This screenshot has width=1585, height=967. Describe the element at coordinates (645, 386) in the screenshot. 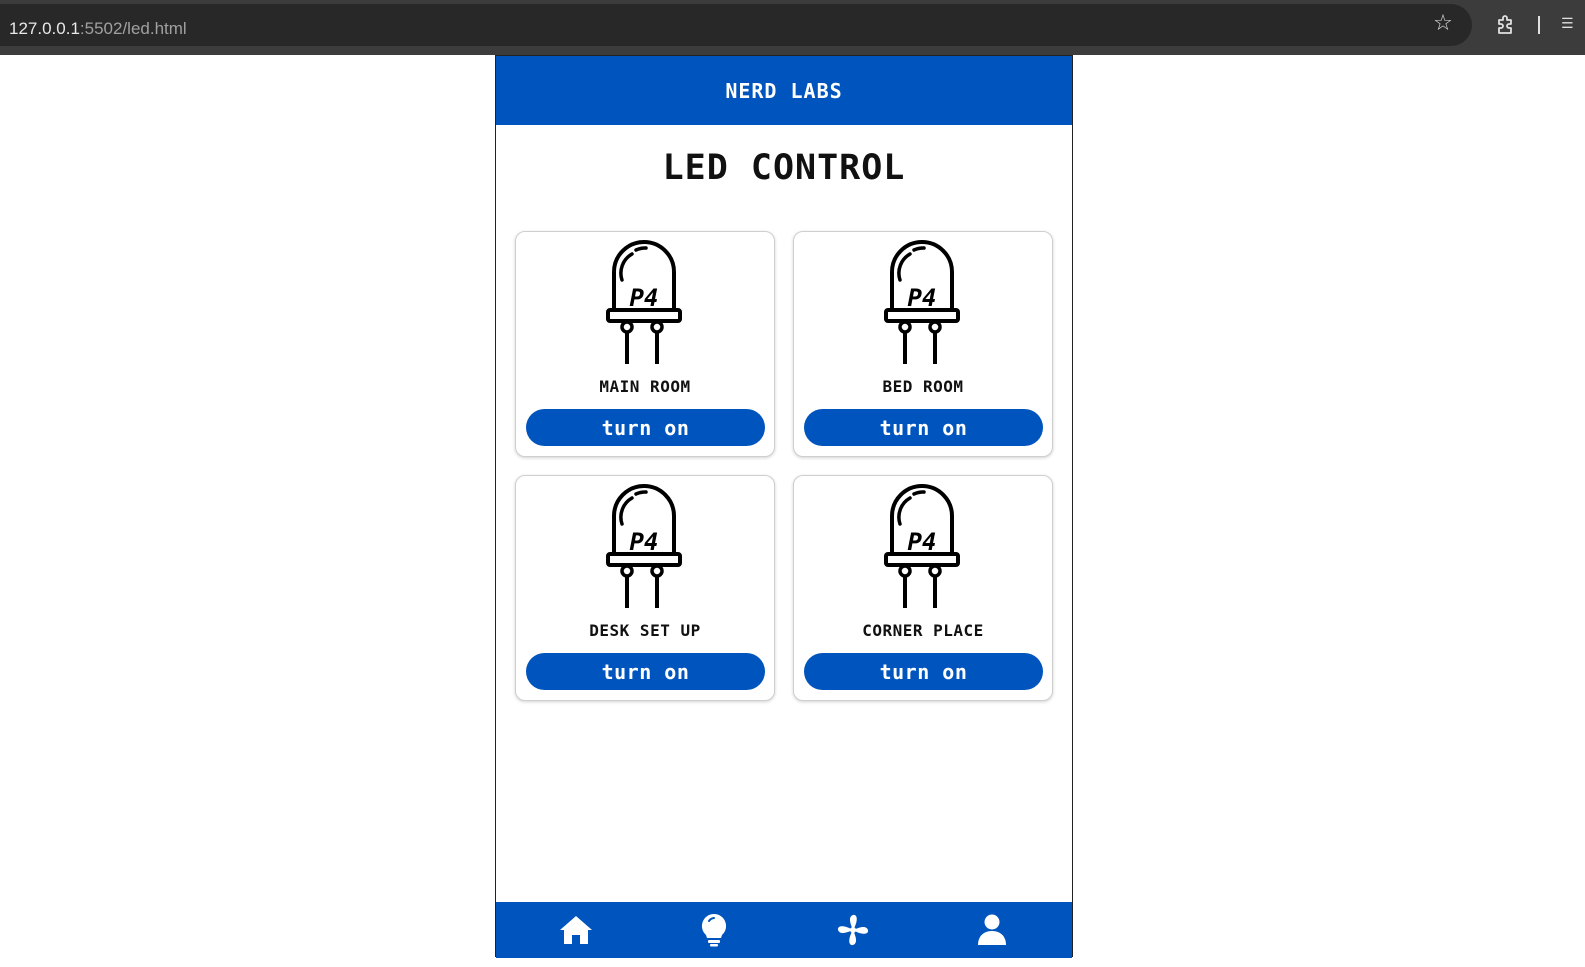

I see `card-label: MAIN ROOM` at that location.